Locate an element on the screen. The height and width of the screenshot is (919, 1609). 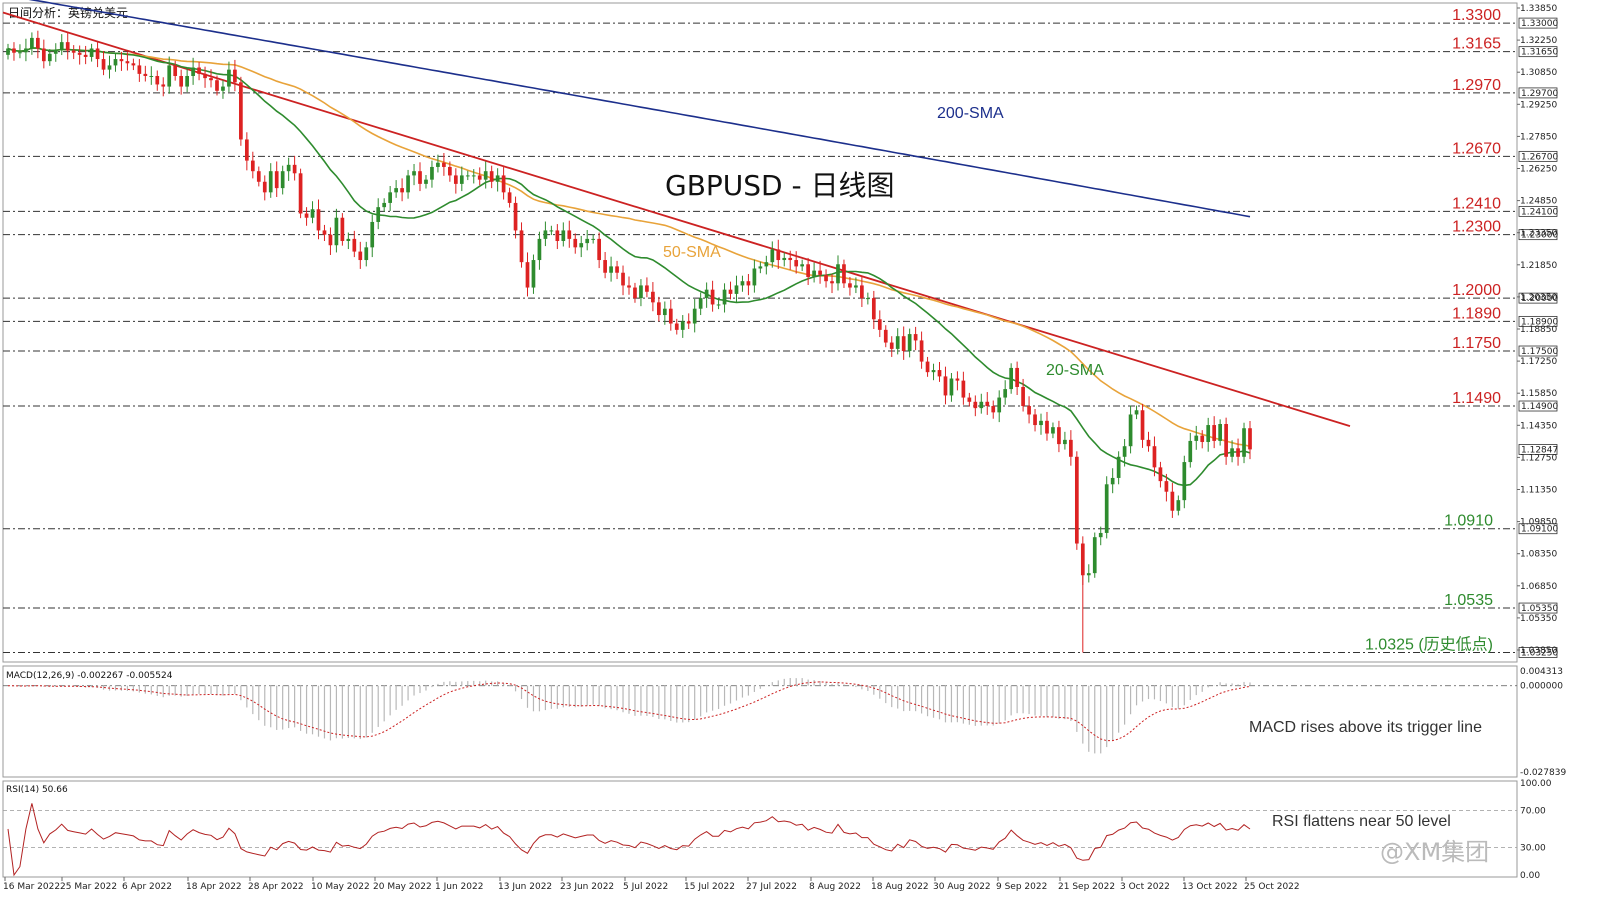
date-label: 10 May 2022 is located at coordinates (340, 887).